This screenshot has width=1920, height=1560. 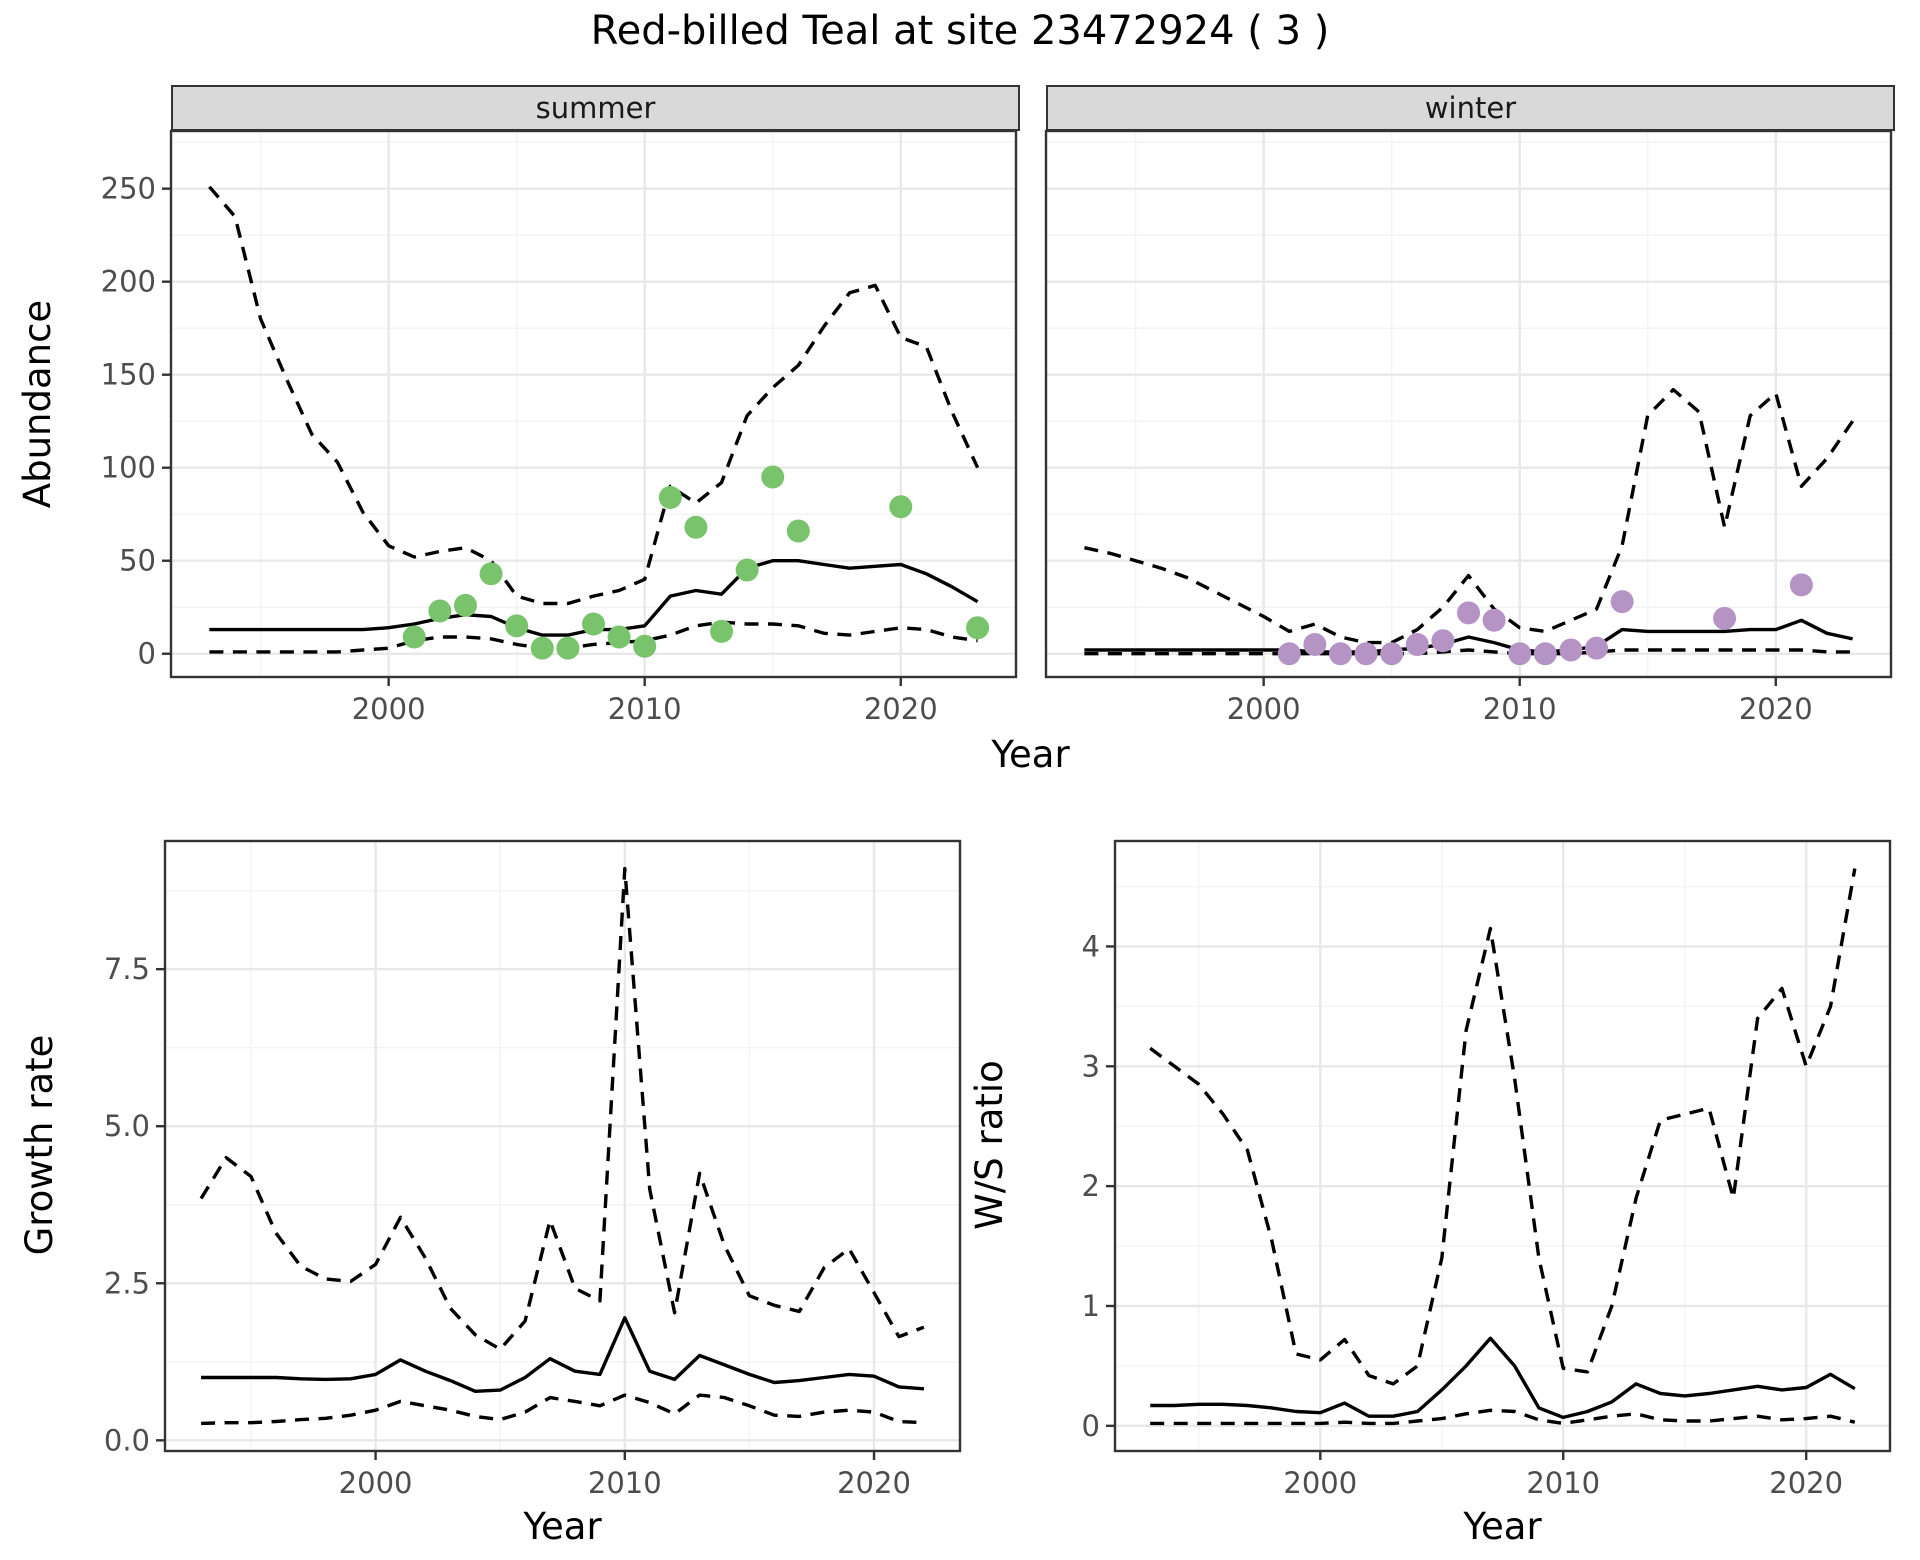 I want to click on facet-strip-summer-label: summer, so click(x=595, y=108).